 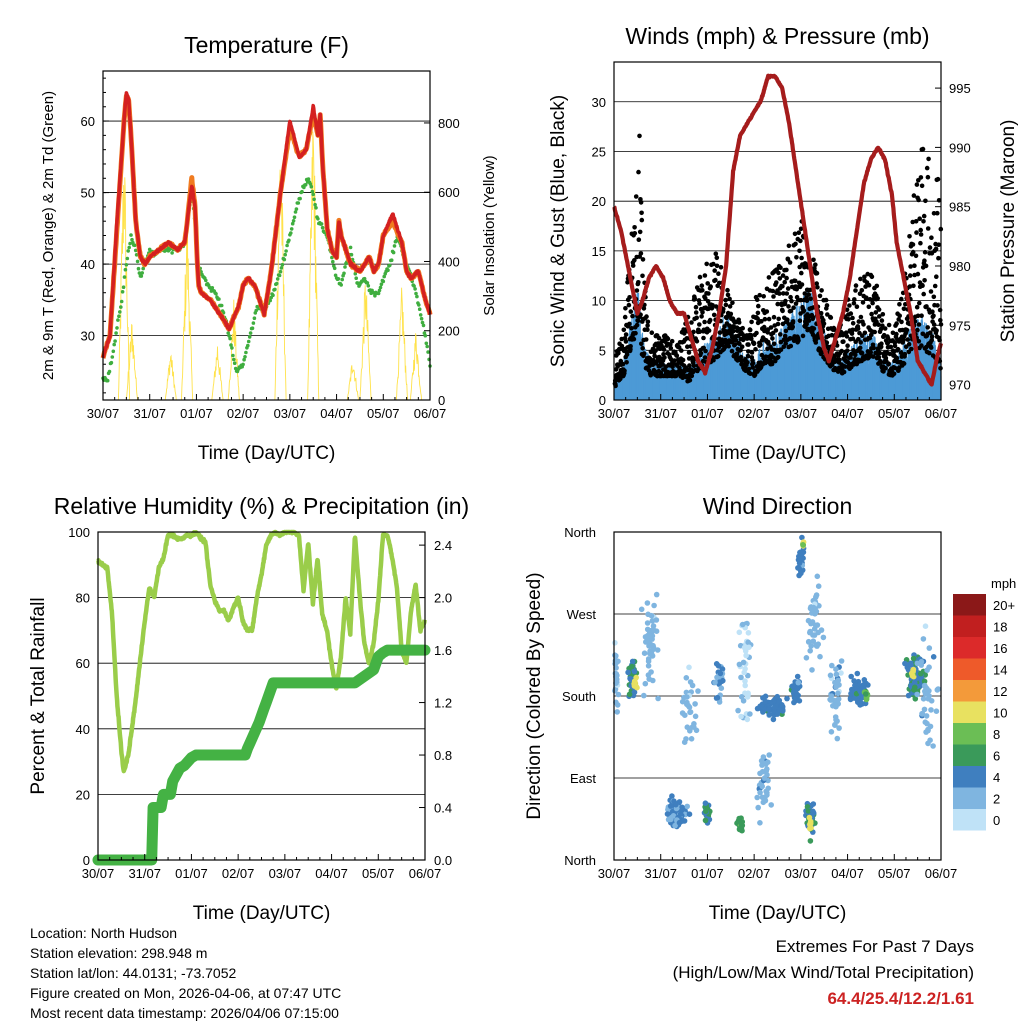 I want to click on y2-tick-label: 0.4, so click(x=443, y=808).